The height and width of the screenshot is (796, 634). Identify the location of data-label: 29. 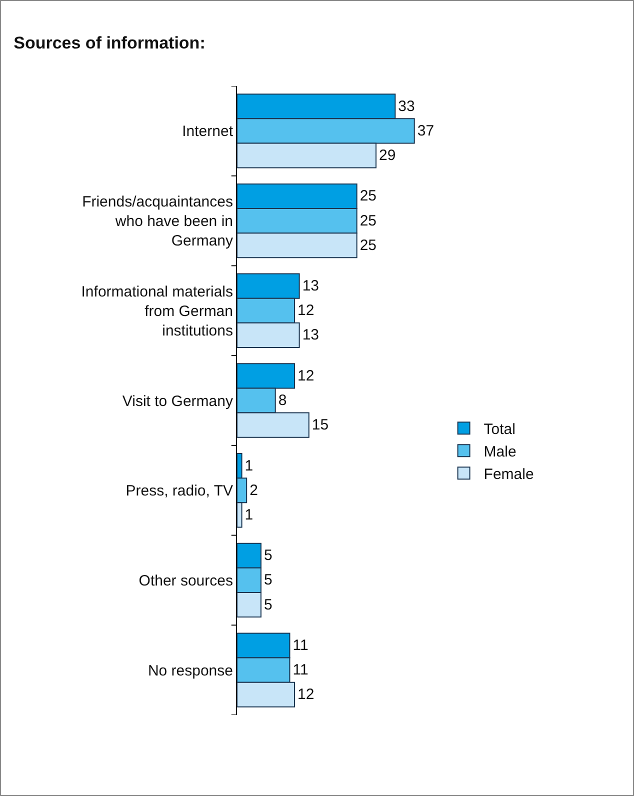
(387, 155).